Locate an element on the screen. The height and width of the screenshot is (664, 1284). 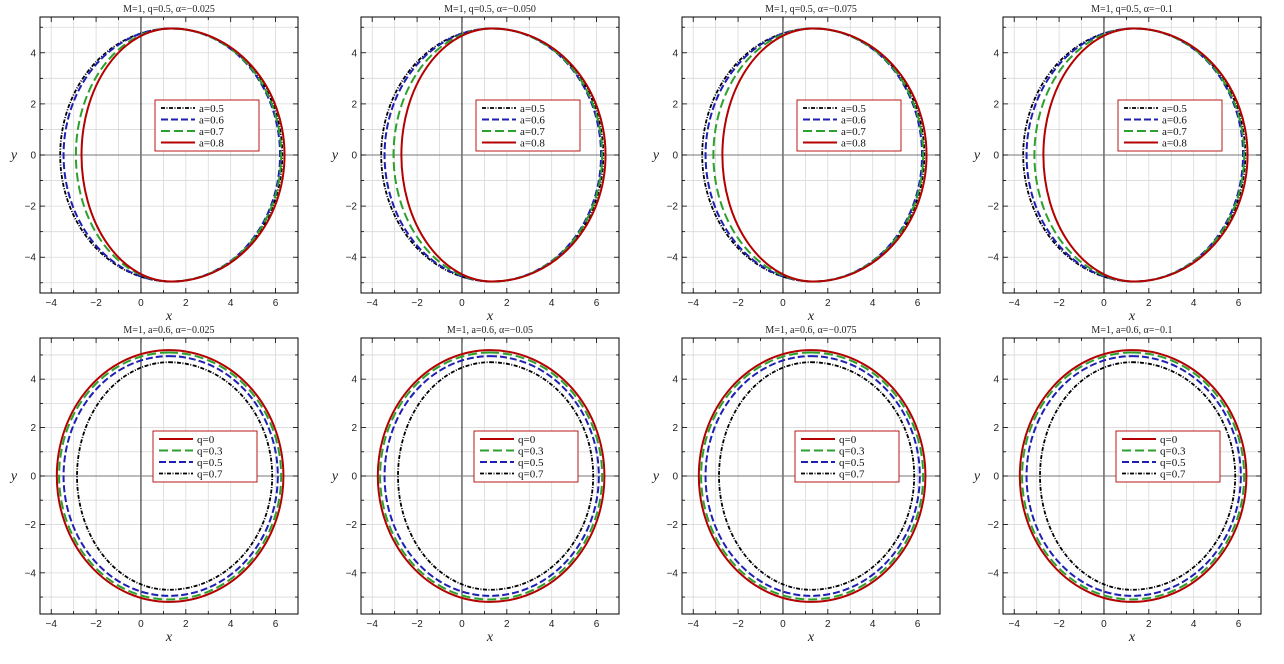
panel-title: M=1, q=0.5, α=−0.075 is located at coordinates (811, 9).